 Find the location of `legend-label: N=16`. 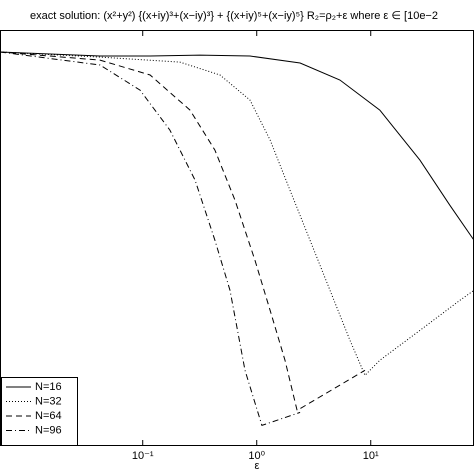

legend-label: N=16 is located at coordinates (48, 387).